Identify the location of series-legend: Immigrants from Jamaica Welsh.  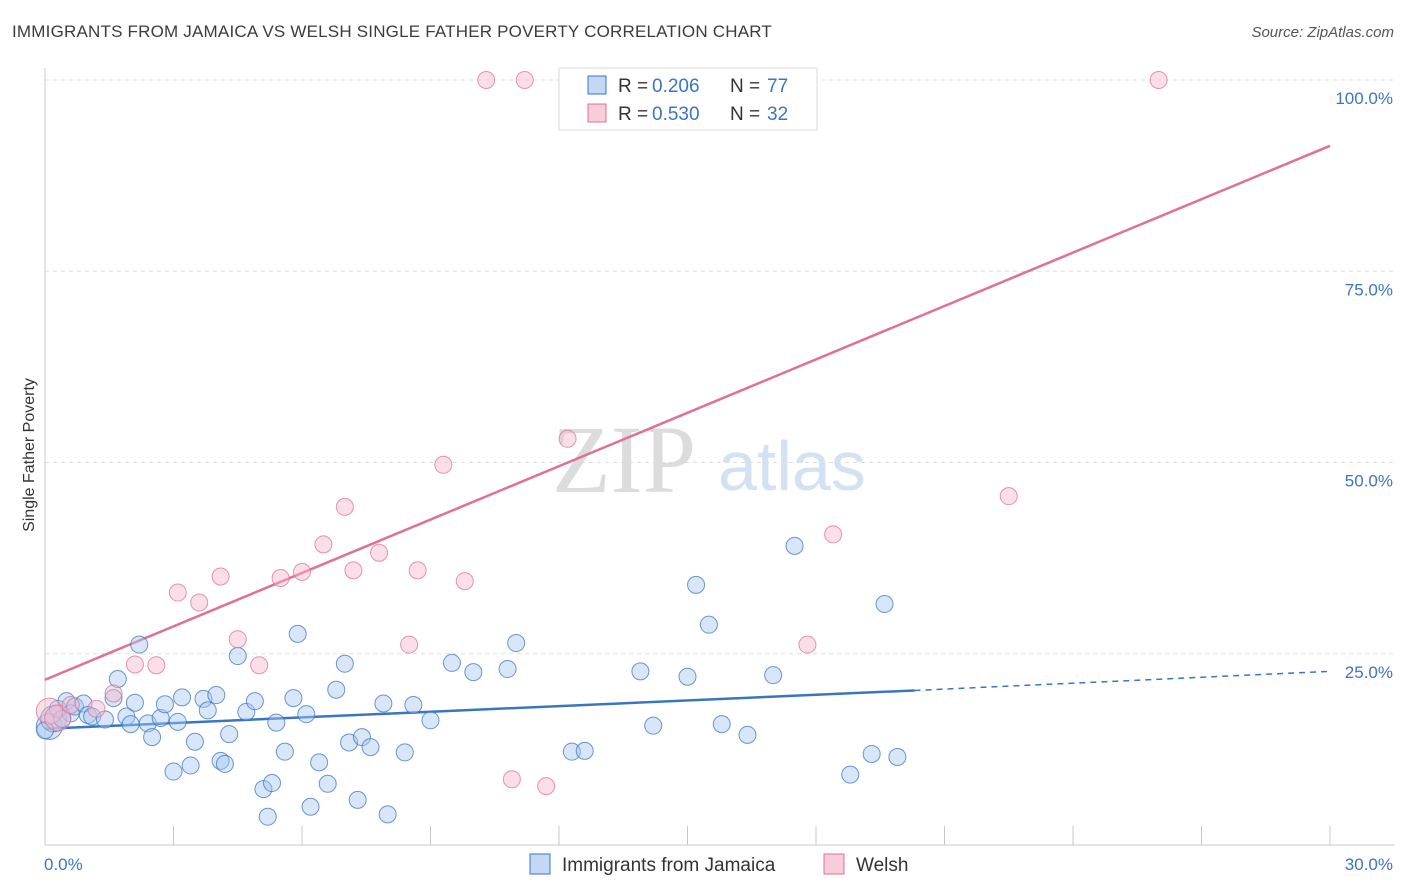
(718, 864).